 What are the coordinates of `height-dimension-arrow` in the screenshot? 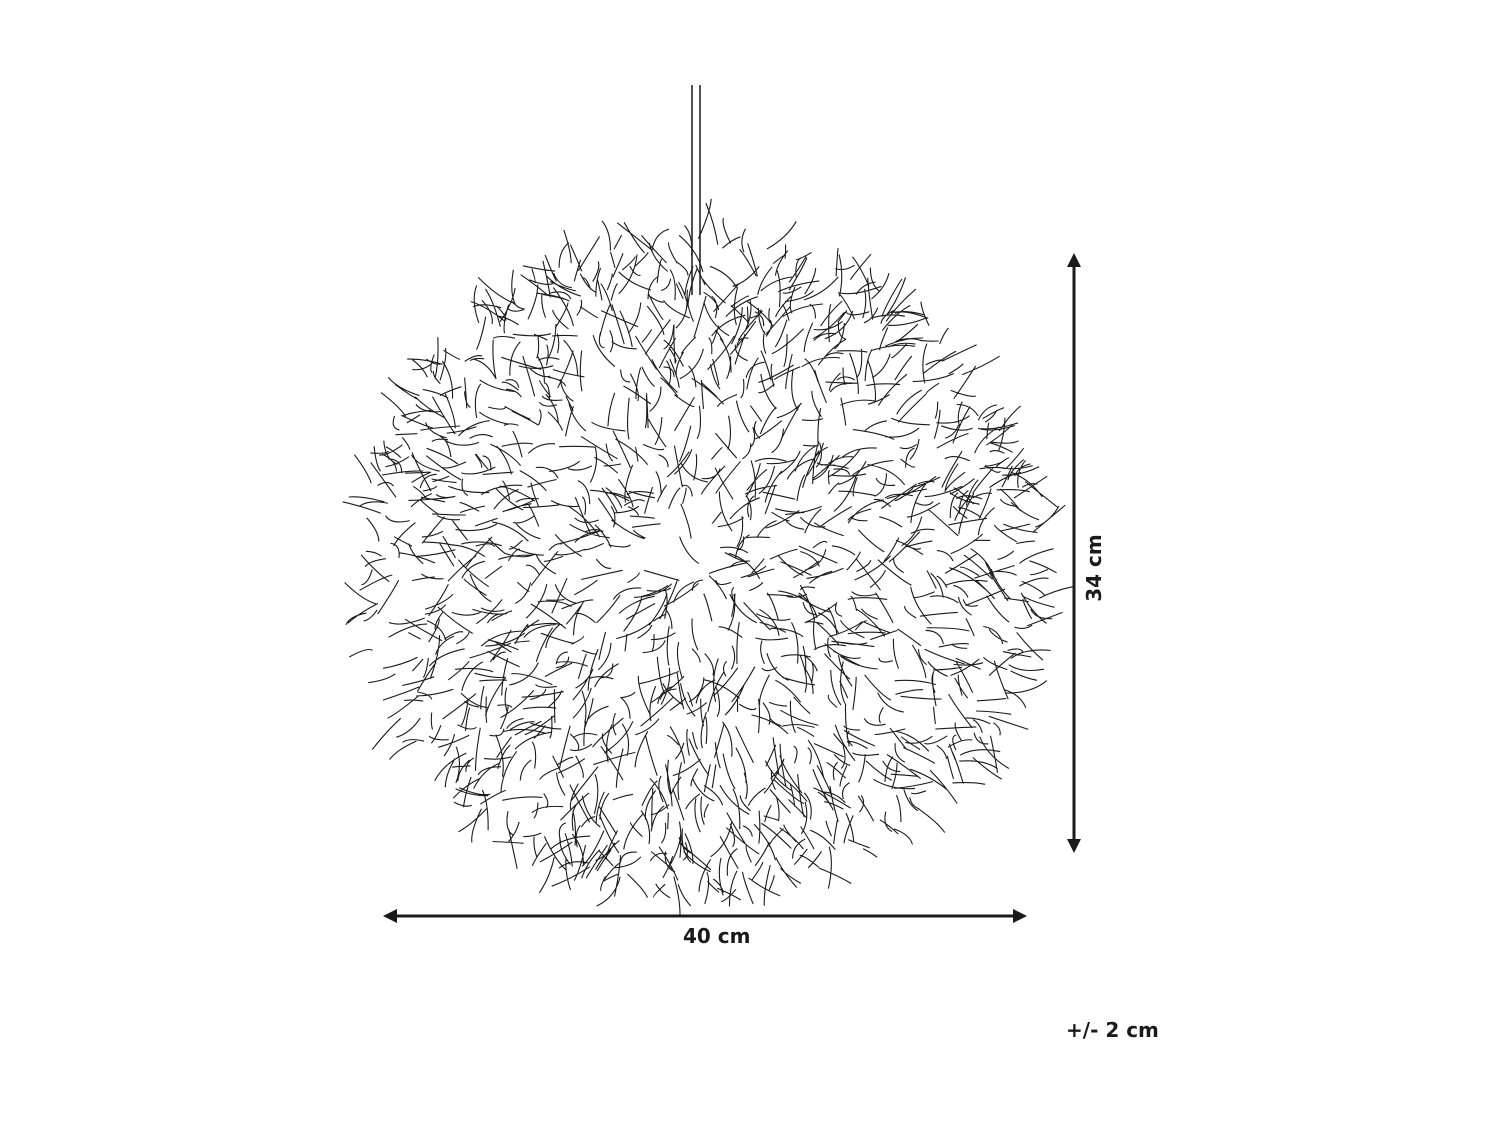 It's located at (1074, 553).